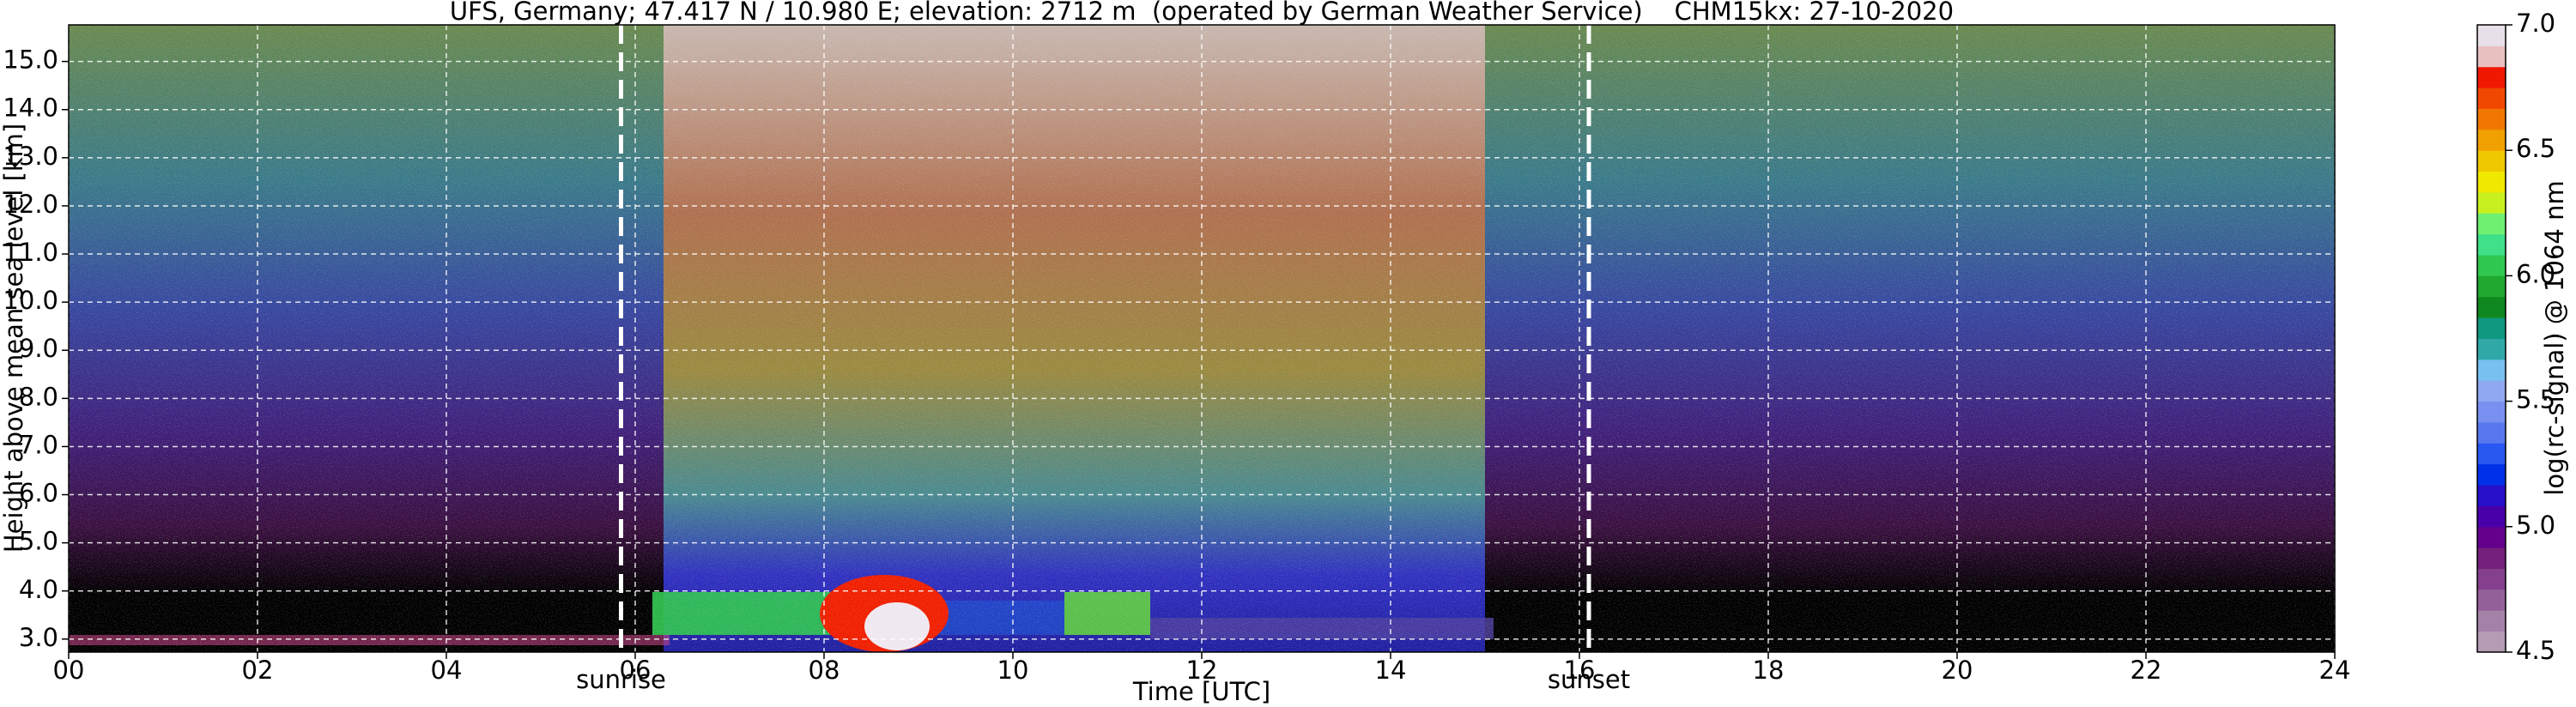  I want to click on y-axis-label: Height above mean sea level [km], so click(14, 338).